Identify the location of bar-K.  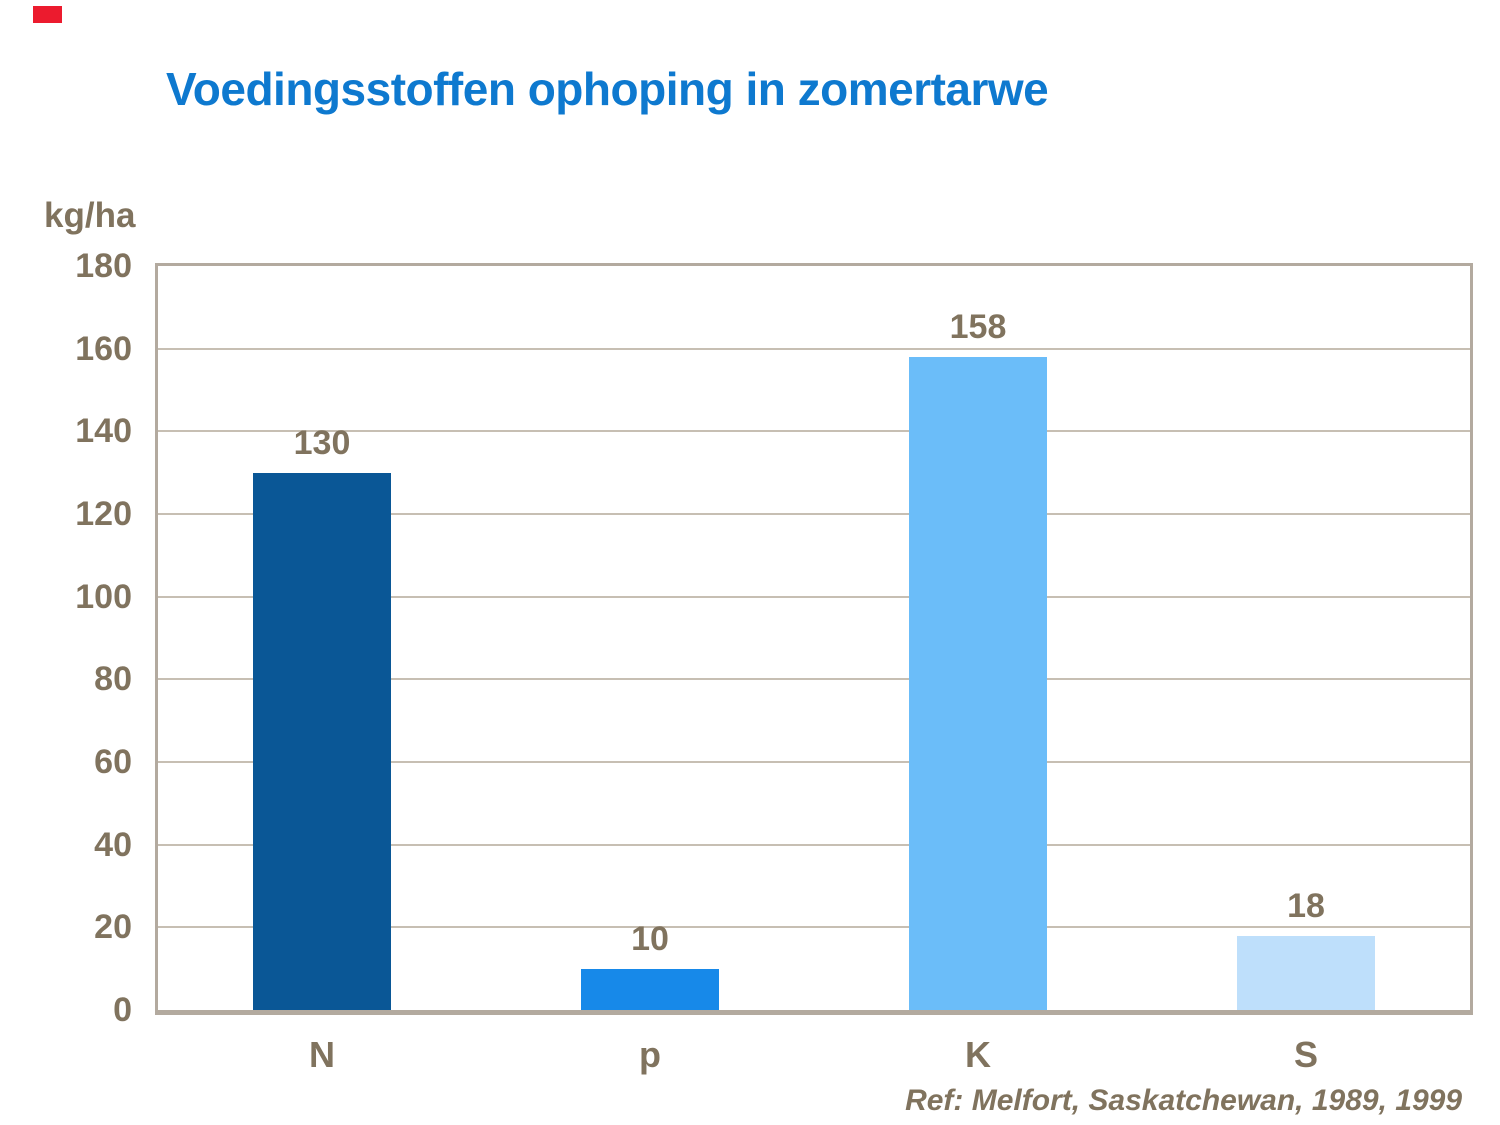
(978, 683).